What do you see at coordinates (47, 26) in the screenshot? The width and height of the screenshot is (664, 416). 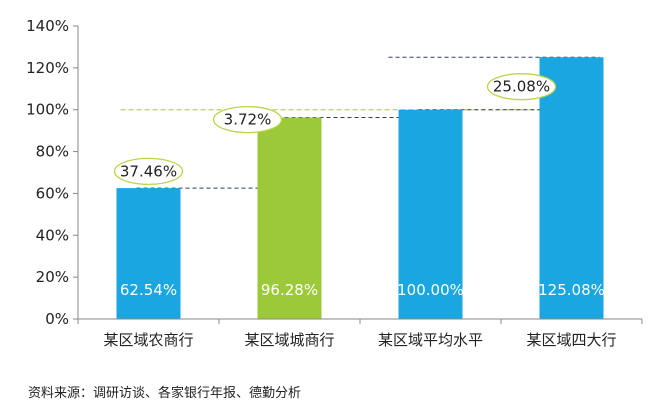 I see `y-tick-label: 140%` at bounding box center [47, 26].